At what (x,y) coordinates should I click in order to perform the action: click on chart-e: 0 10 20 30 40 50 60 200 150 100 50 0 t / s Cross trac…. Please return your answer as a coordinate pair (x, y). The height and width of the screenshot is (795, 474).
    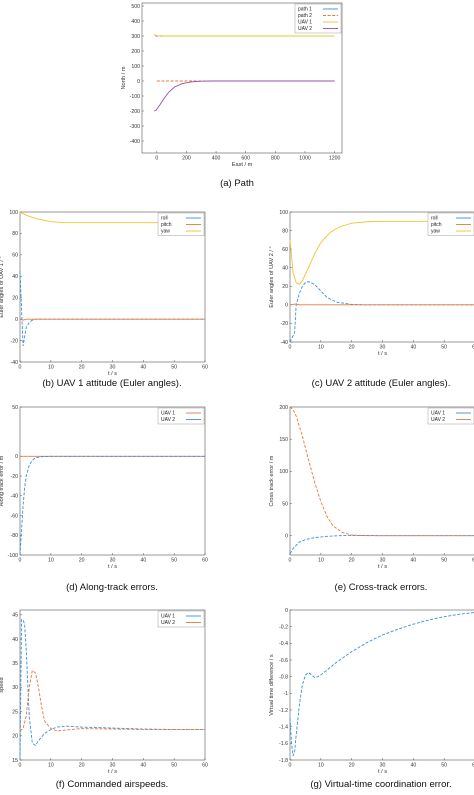
    Looking at the image, I should click on (371, 499).